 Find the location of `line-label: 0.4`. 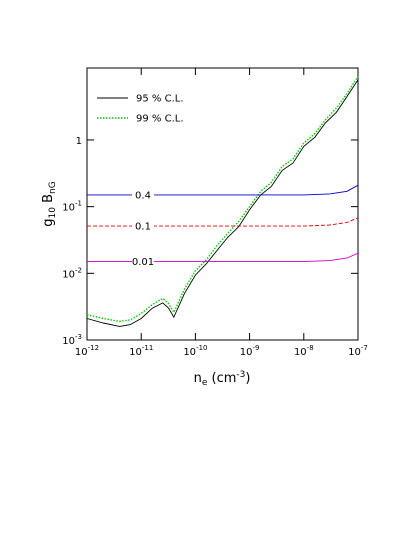

line-label: 0.4 is located at coordinates (143, 195).